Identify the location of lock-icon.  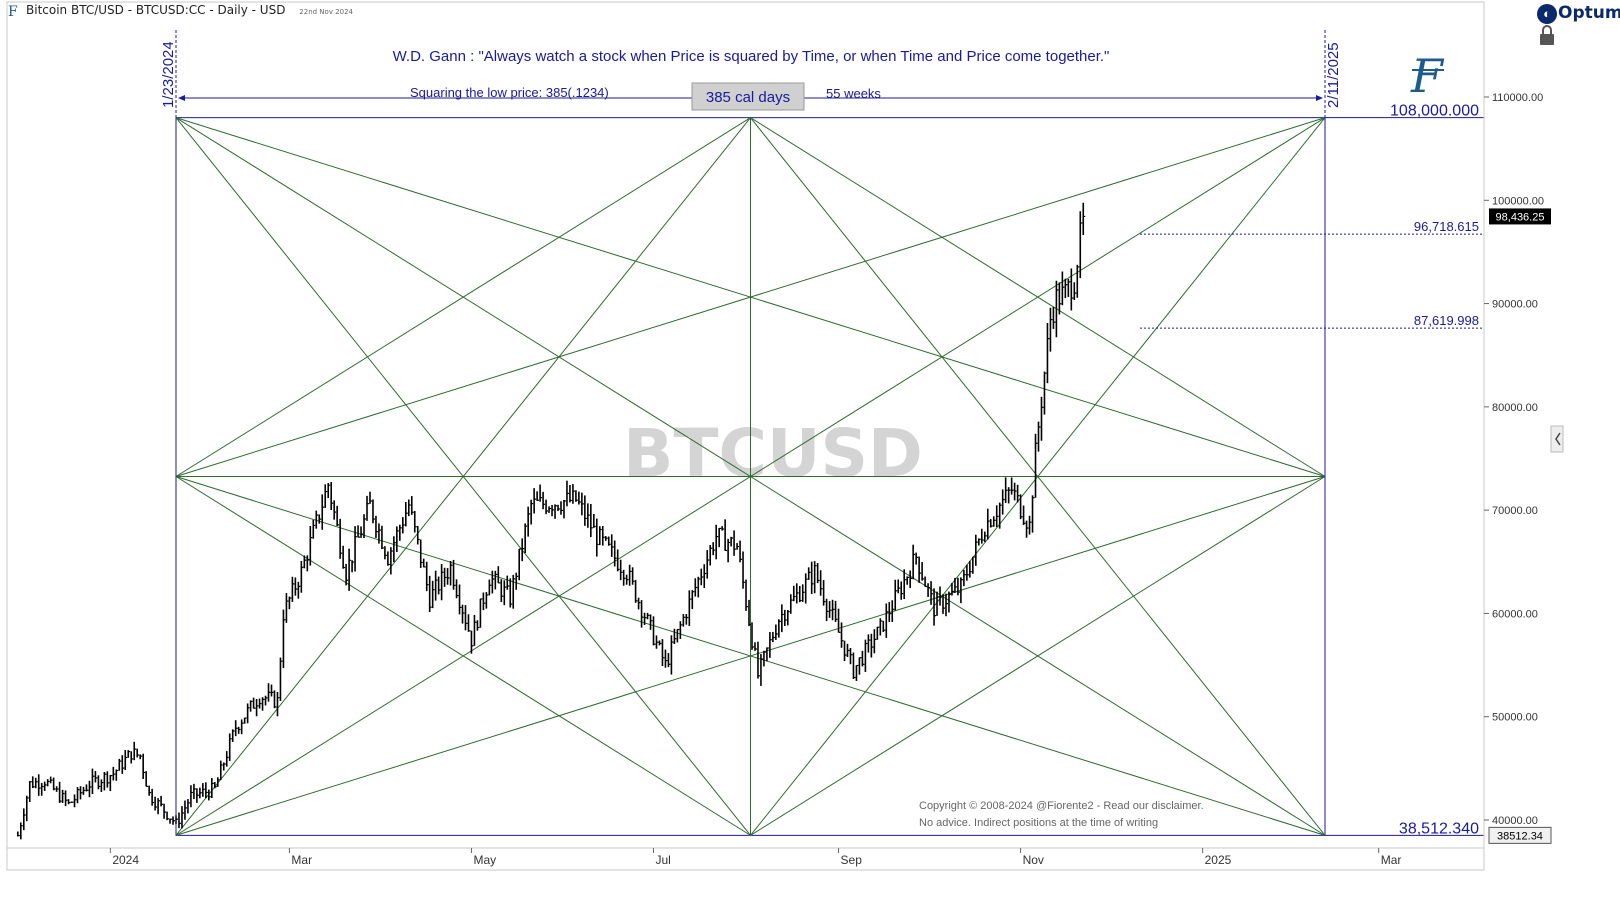
(1547, 39).